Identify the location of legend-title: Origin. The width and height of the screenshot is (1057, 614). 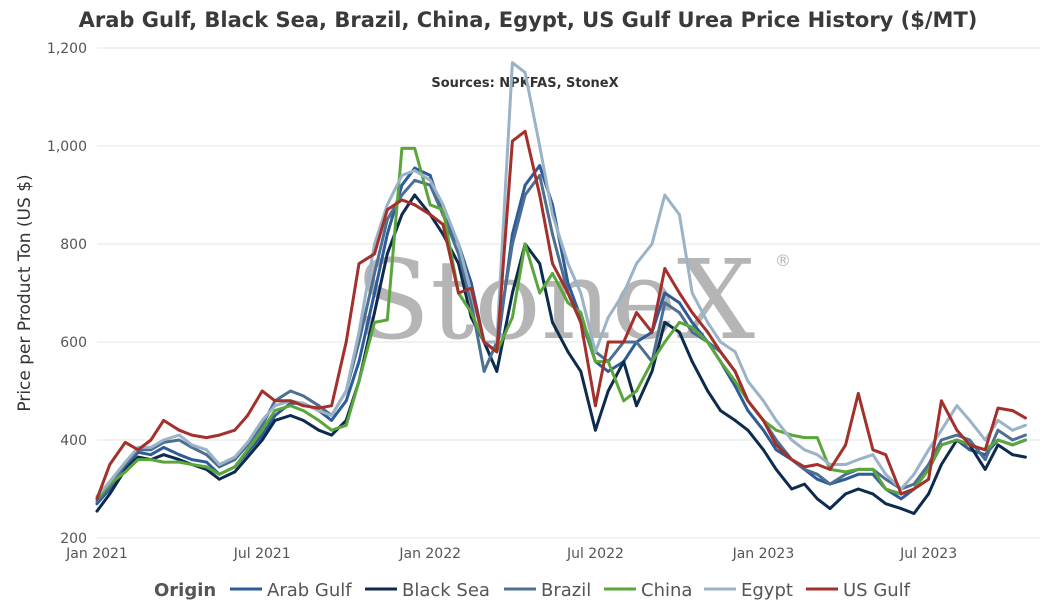
(185, 590).